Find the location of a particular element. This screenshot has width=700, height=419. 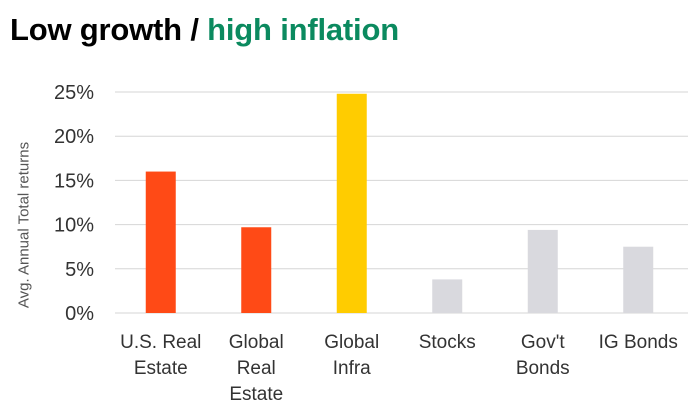

y-tick-label: 15% is located at coordinates (74, 181).